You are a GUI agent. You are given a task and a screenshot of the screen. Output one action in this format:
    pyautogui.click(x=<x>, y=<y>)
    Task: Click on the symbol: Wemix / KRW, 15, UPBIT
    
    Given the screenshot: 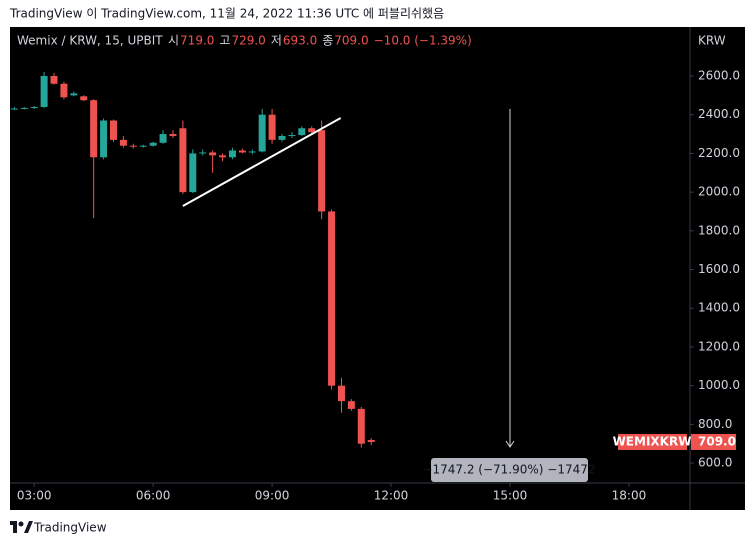 What is the action you would take?
    pyautogui.click(x=90, y=41)
    